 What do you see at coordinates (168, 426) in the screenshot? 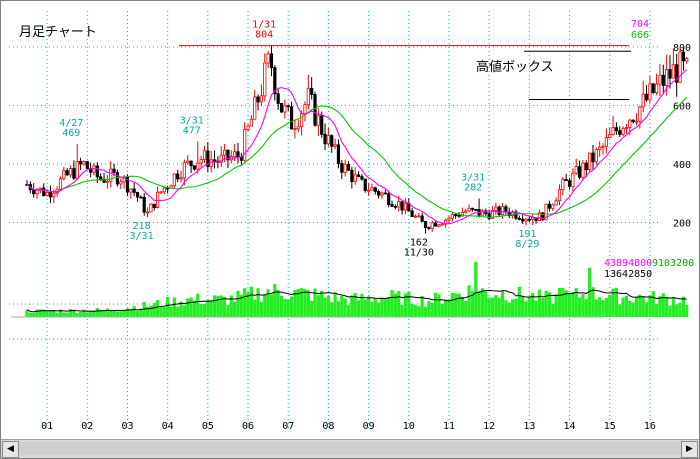
I see `x-tick-label: 04` at bounding box center [168, 426].